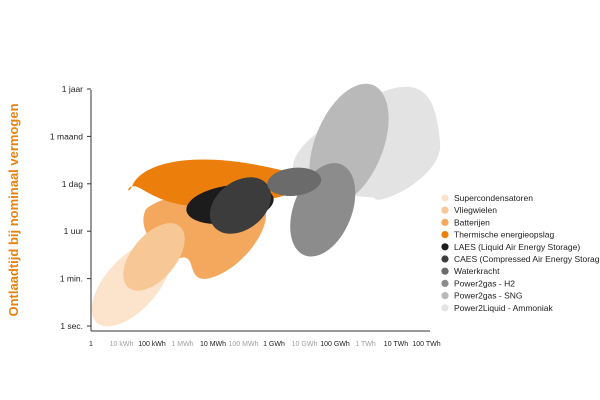  What do you see at coordinates (274, 344) in the screenshot?
I see `x-tick-label: 1 GWh` at bounding box center [274, 344].